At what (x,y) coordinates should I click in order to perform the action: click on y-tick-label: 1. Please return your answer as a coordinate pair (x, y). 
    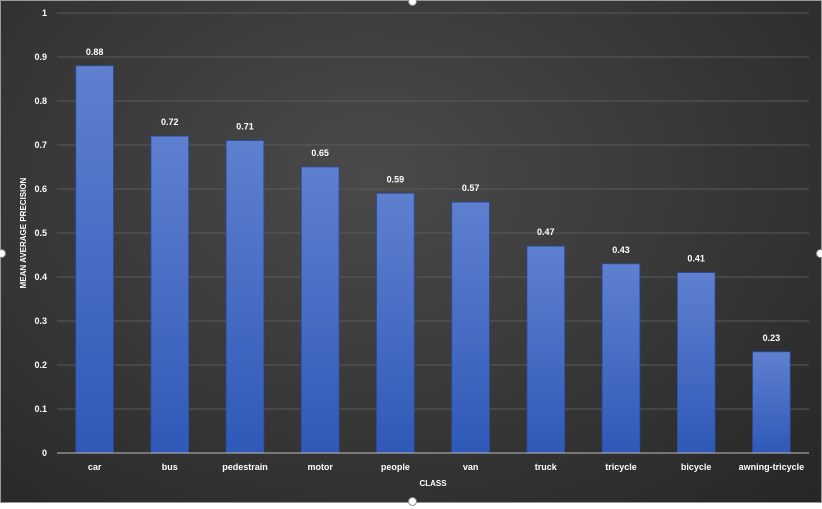
    Looking at the image, I should click on (44, 13).